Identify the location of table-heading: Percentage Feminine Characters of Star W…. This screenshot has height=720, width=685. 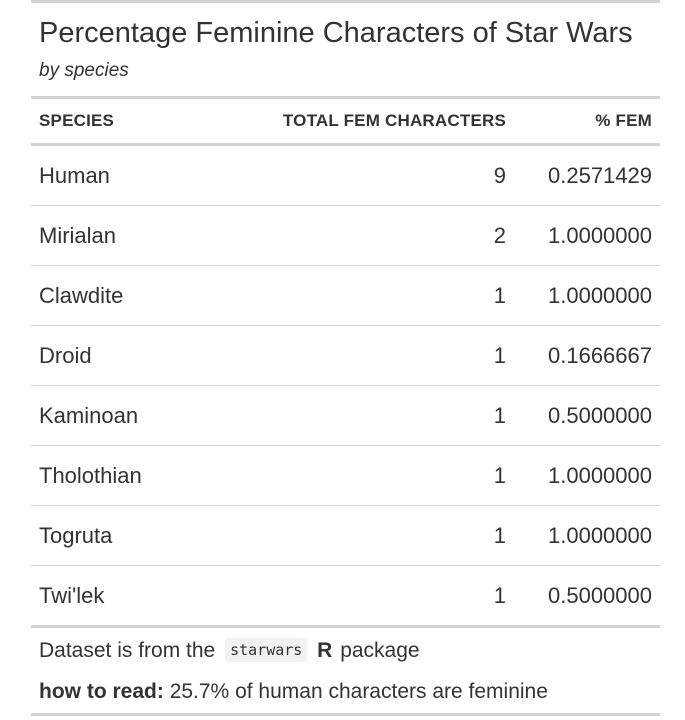
(345, 56).